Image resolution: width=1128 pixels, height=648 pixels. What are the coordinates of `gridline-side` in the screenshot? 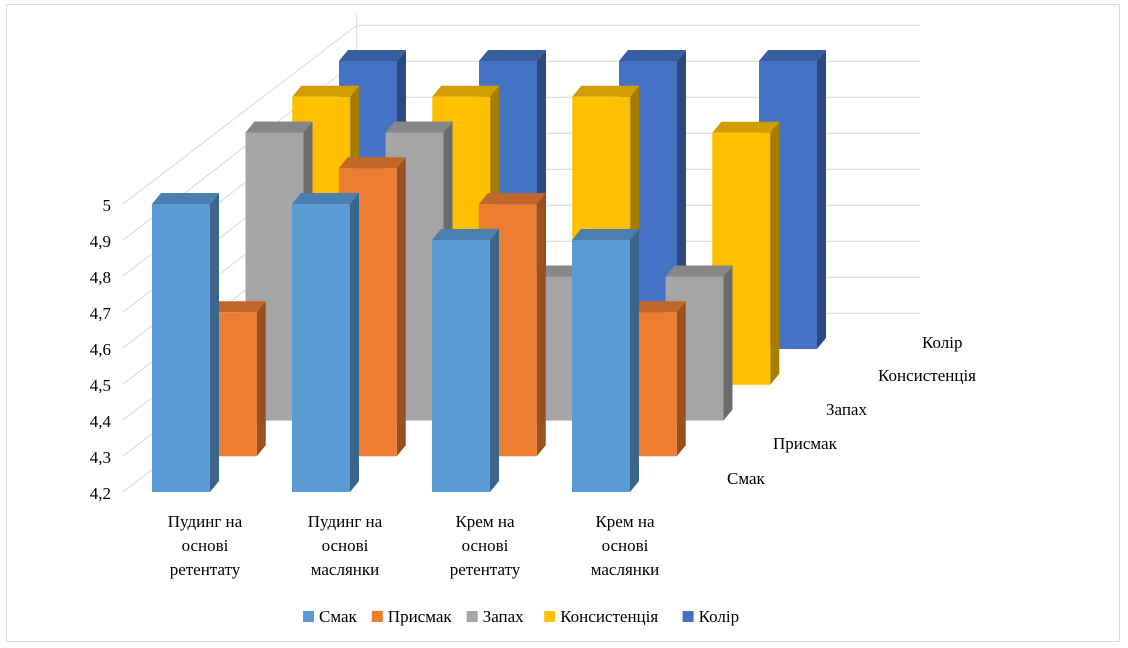 It's located at (240, 114).